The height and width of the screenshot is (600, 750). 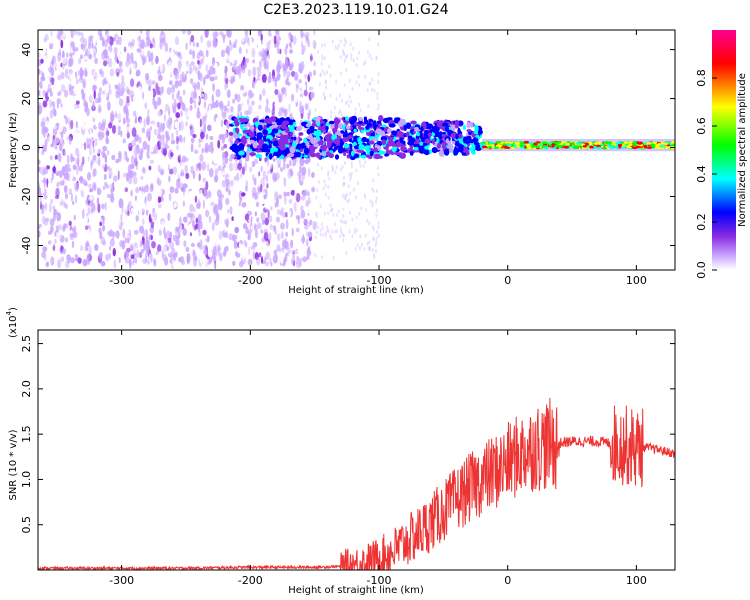 What do you see at coordinates (26, 246) in the screenshot?
I see `y-tick-label: -40` at bounding box center [26, 246].